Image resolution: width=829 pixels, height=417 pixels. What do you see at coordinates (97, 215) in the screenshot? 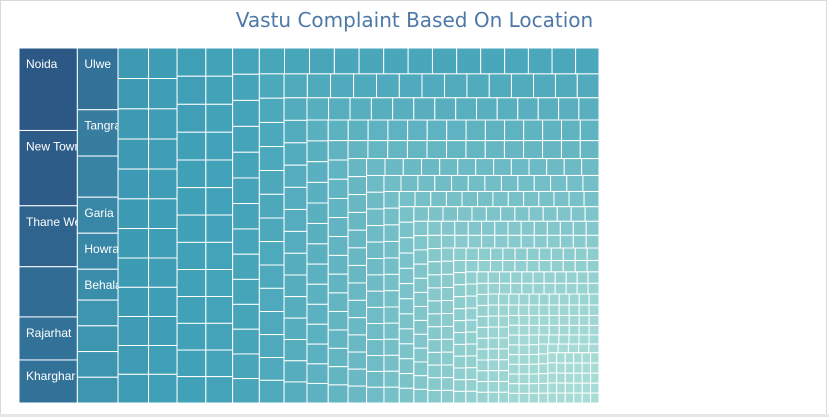
I see `treemap-tile-garia` at bounding box center [97, 215].